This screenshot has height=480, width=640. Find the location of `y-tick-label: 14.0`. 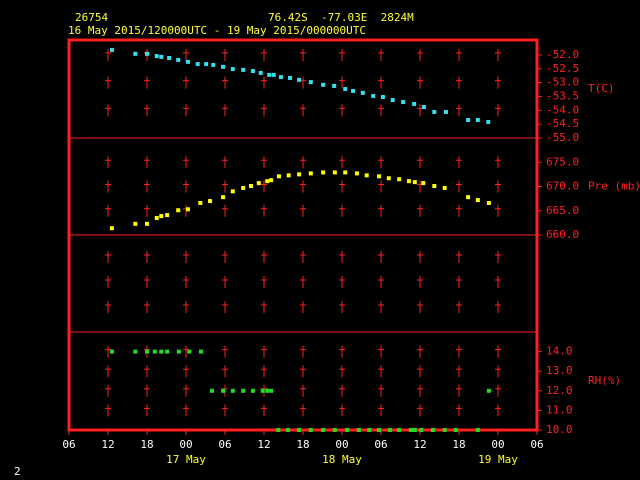

y-tick-label: 14.0 is located at coordinates (559, 351).